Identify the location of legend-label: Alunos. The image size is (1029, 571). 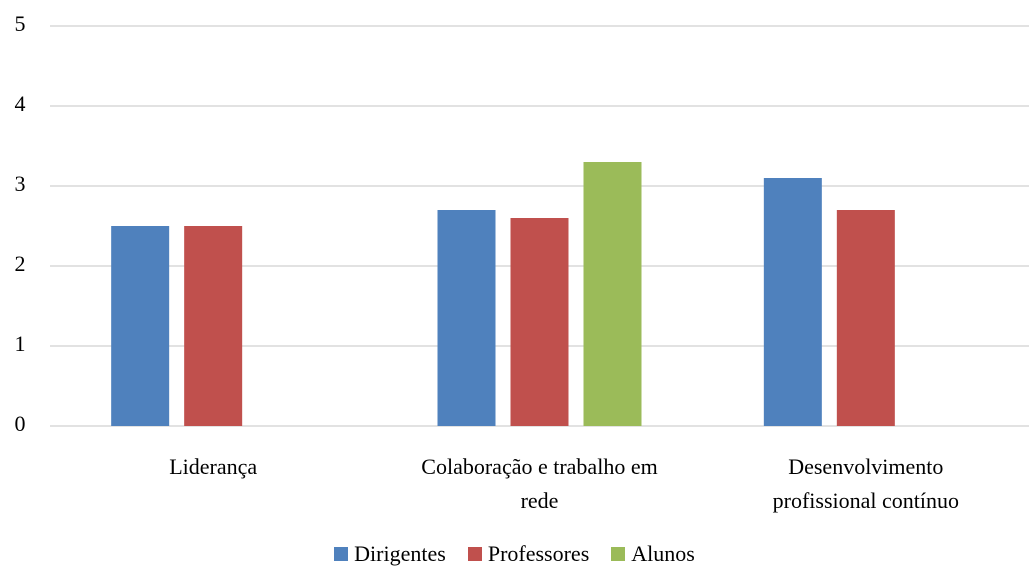
(663, 553).